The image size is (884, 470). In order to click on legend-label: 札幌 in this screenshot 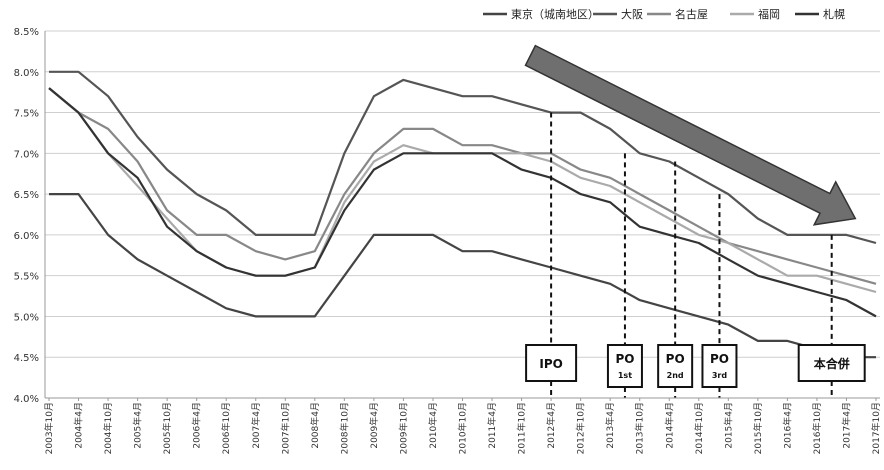, I will do `click(834, 14)`.